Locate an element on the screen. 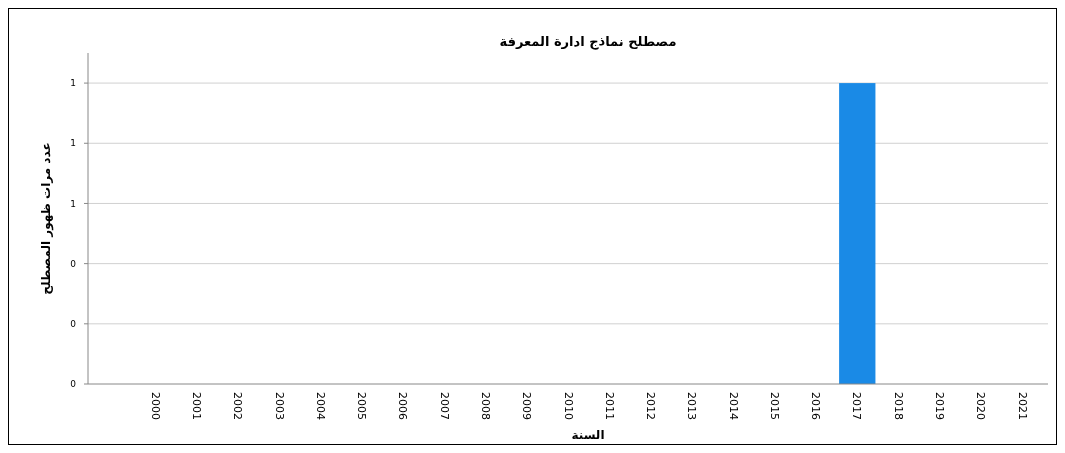 The image size is (1065, 453). x-tick-label: 2009 is located at coordinates (527, 406).